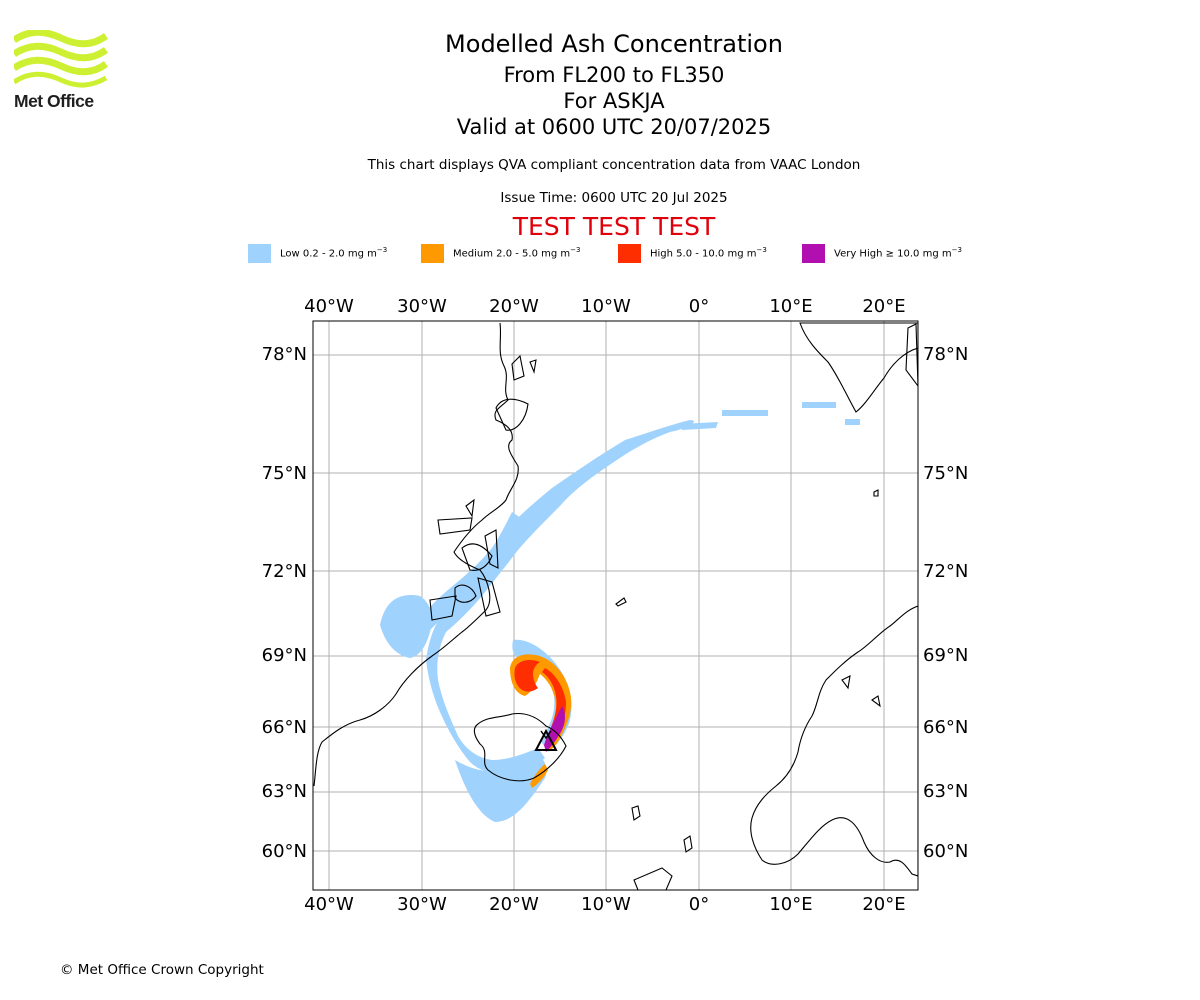  I want to click on legend-swatch-low, so click(259, 253).